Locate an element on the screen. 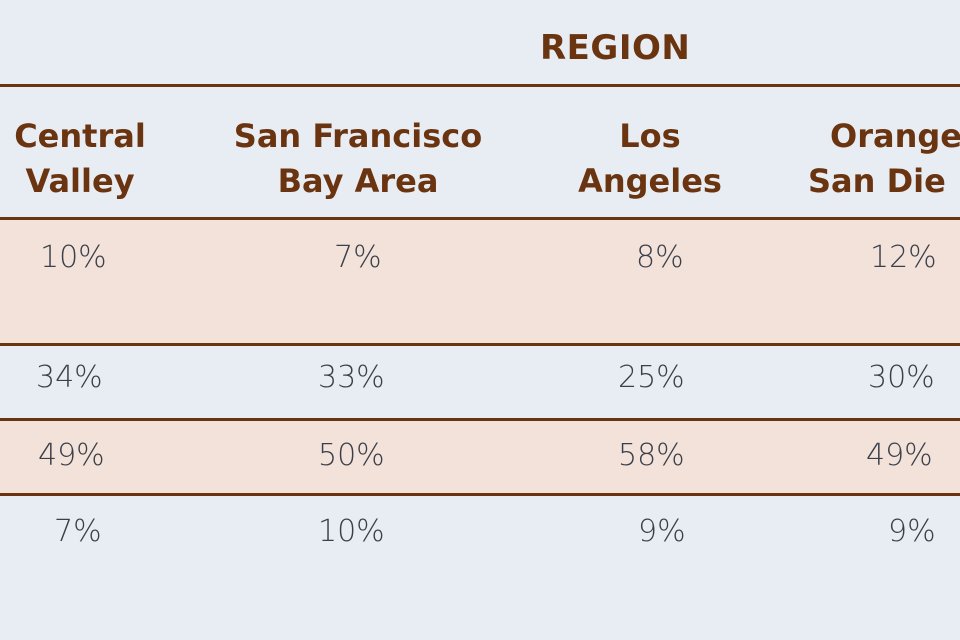 Image resolution: width=960 pixels, height=640 pixels. table-cell: 12% is located at coordinates (903, 257).